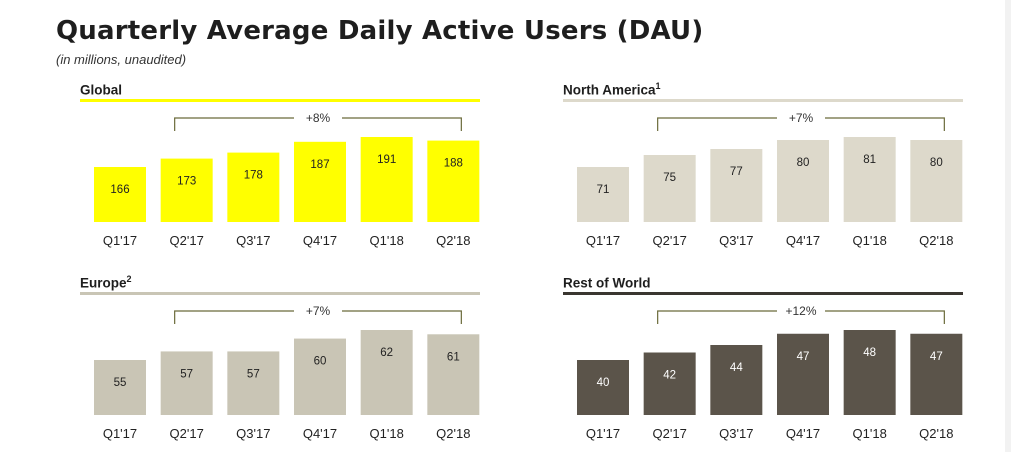 Image resolution: width=1011 pixels, height=452 pixels. Describe the element at coordinates (453, 164) in the screenshot. I see `data-label: 188` at that location.